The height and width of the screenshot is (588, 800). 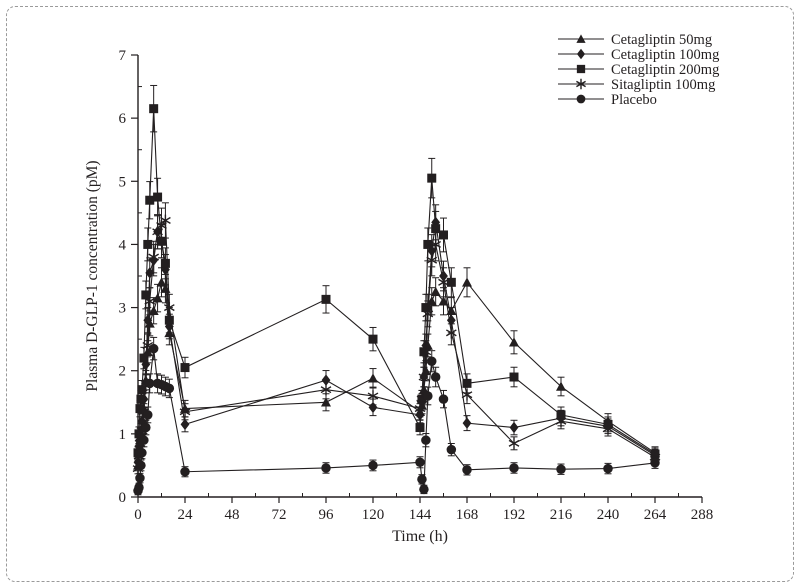 What do you see at coordinates (420, 515) in the screenshot?
I see `x-tick-label: 144` at bounding box center [420, 515].